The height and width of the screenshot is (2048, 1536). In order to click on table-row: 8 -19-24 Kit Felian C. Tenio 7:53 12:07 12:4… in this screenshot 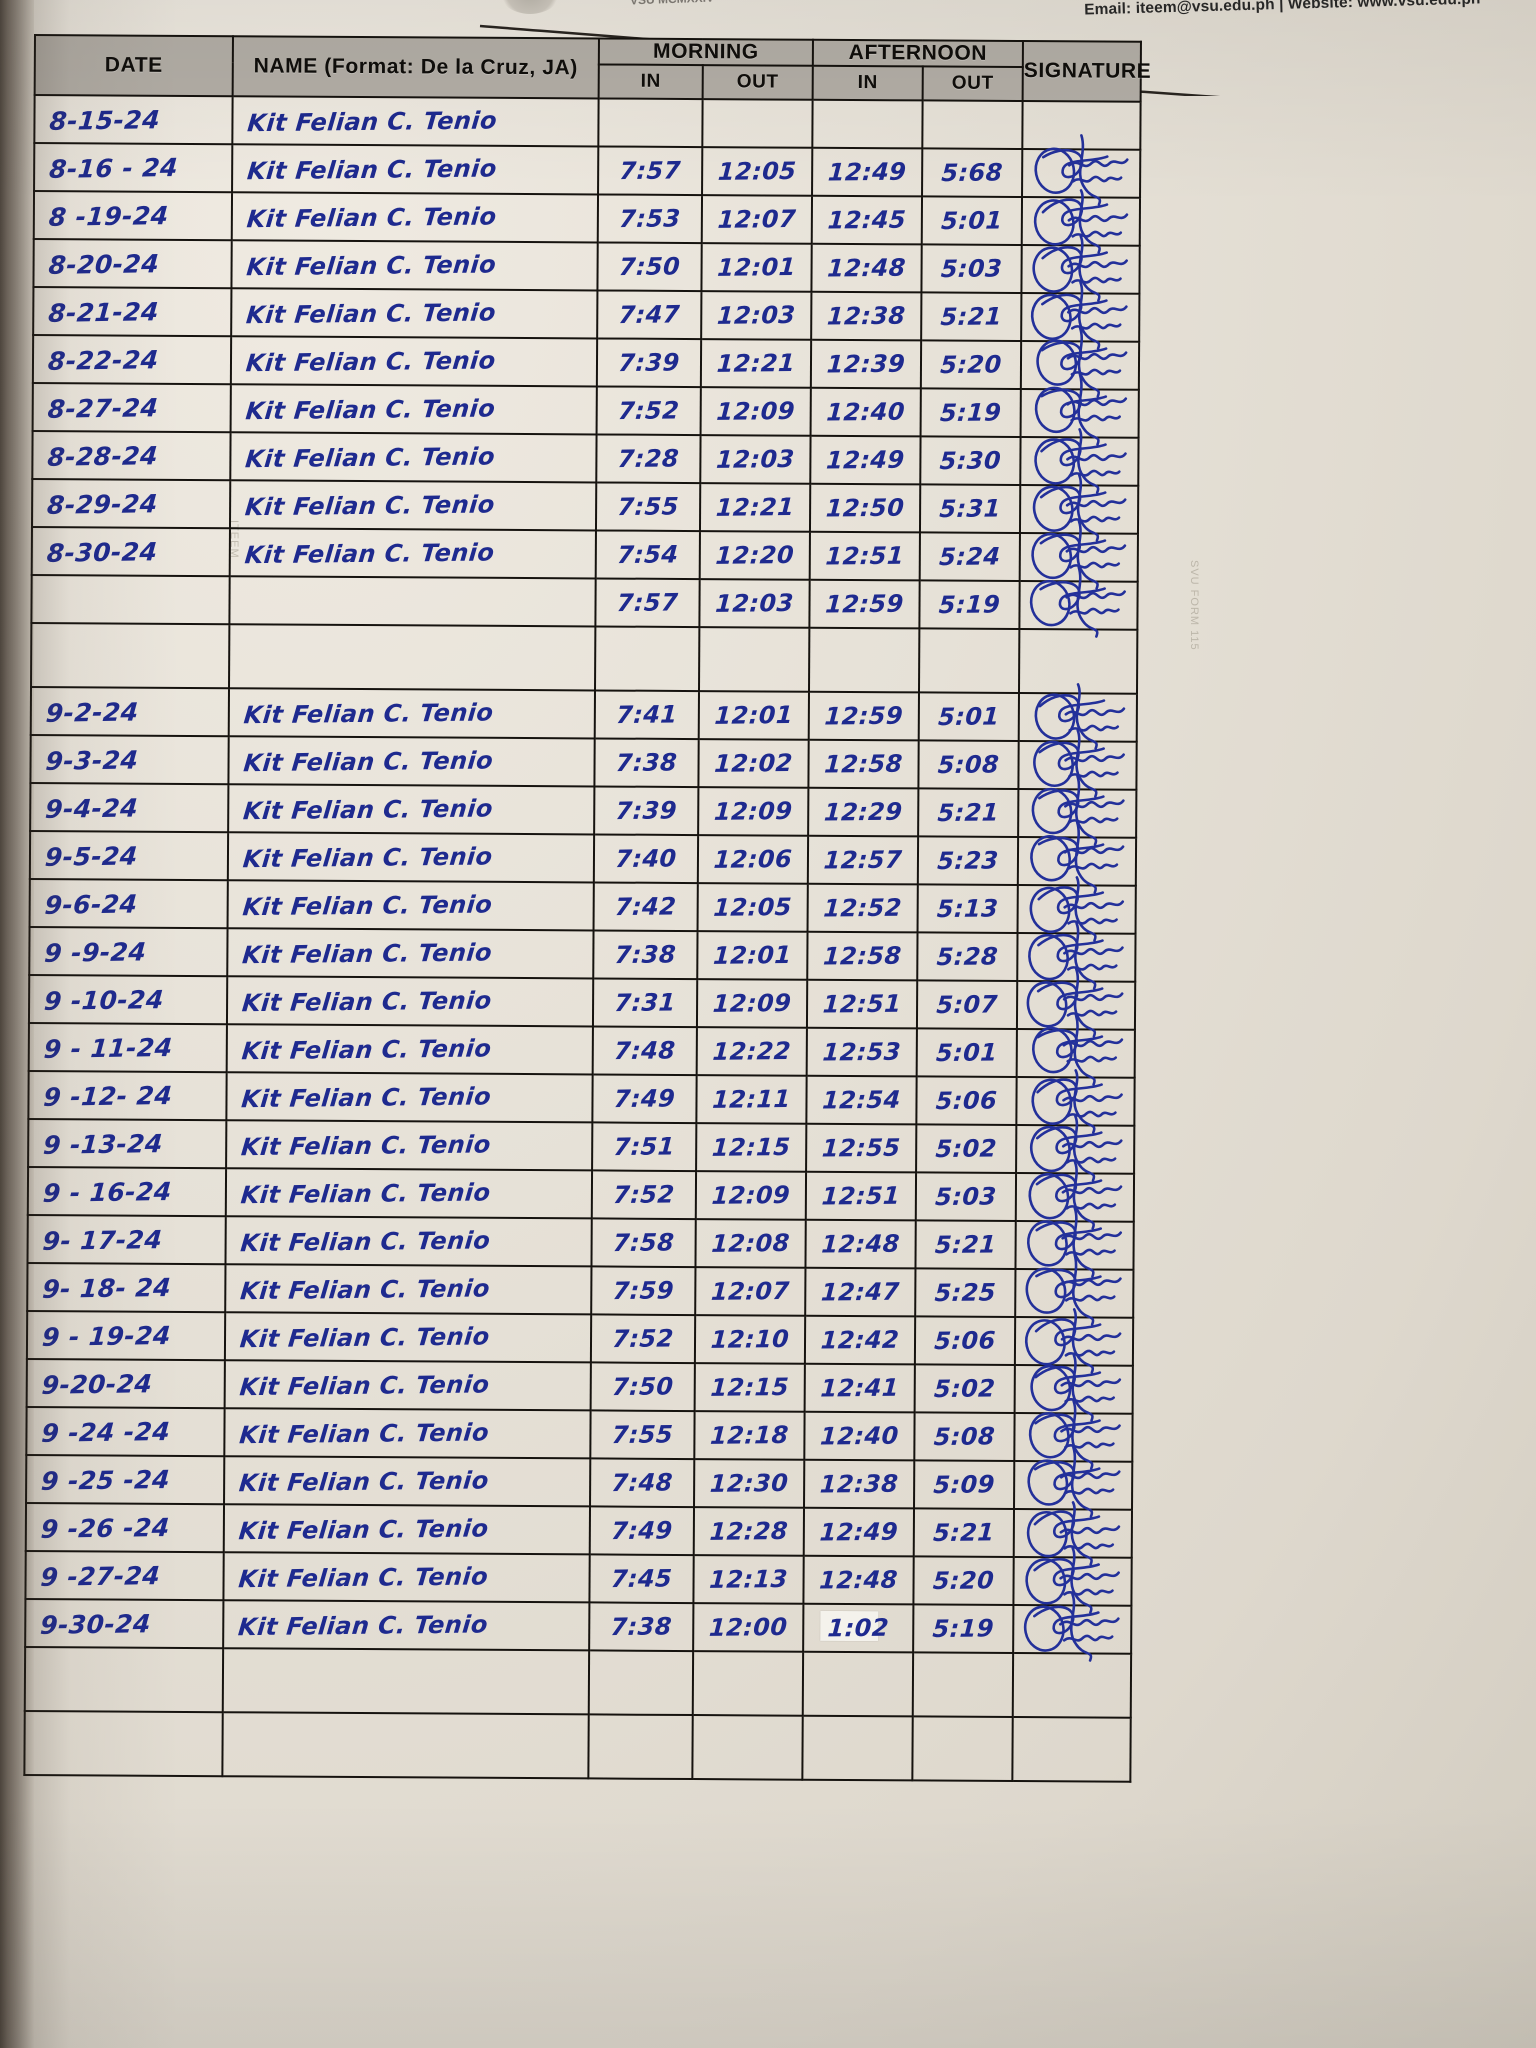, I will do `click(587, 221)`.